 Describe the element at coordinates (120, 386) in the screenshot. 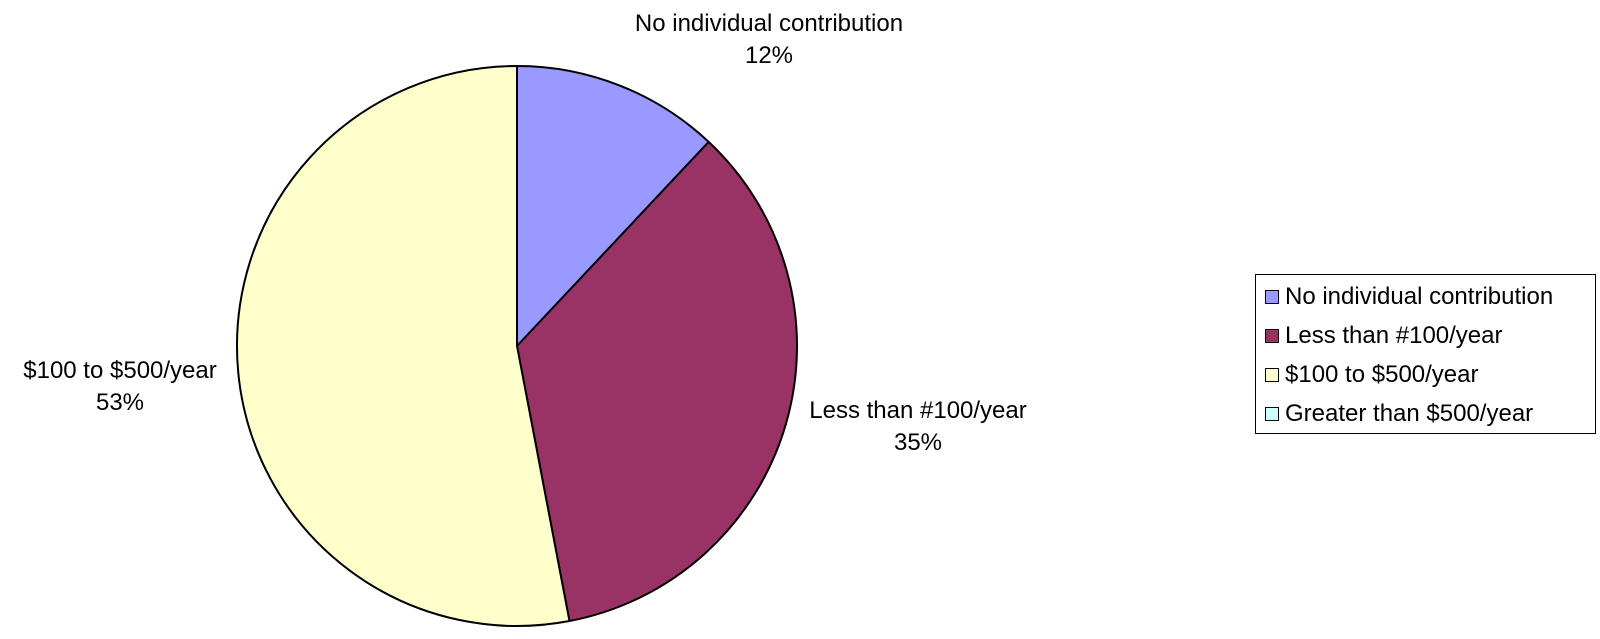

I see `slice-label: $100 to $500/year 53%` at that location.